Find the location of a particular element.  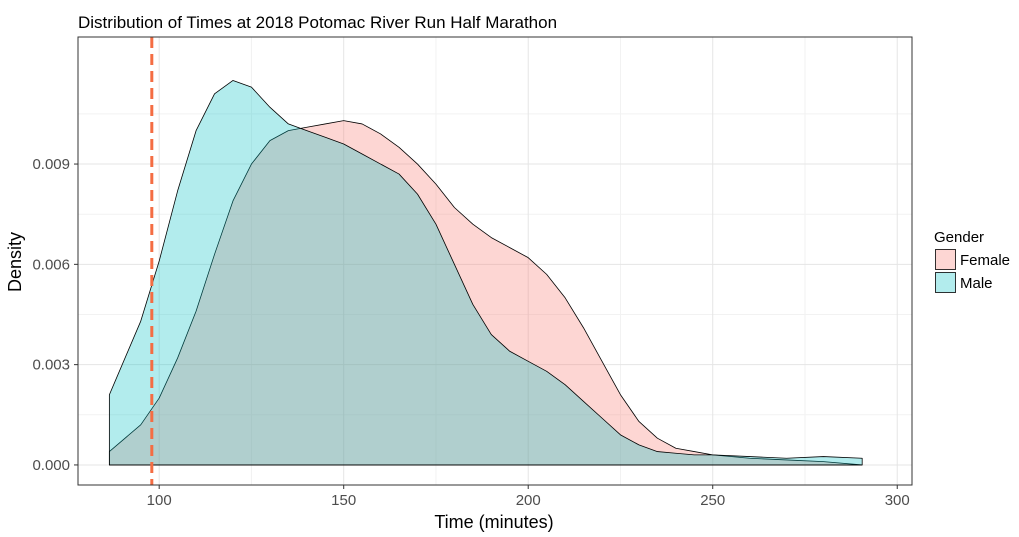

legend-label-male: Male is located at coordinates (976, 283).